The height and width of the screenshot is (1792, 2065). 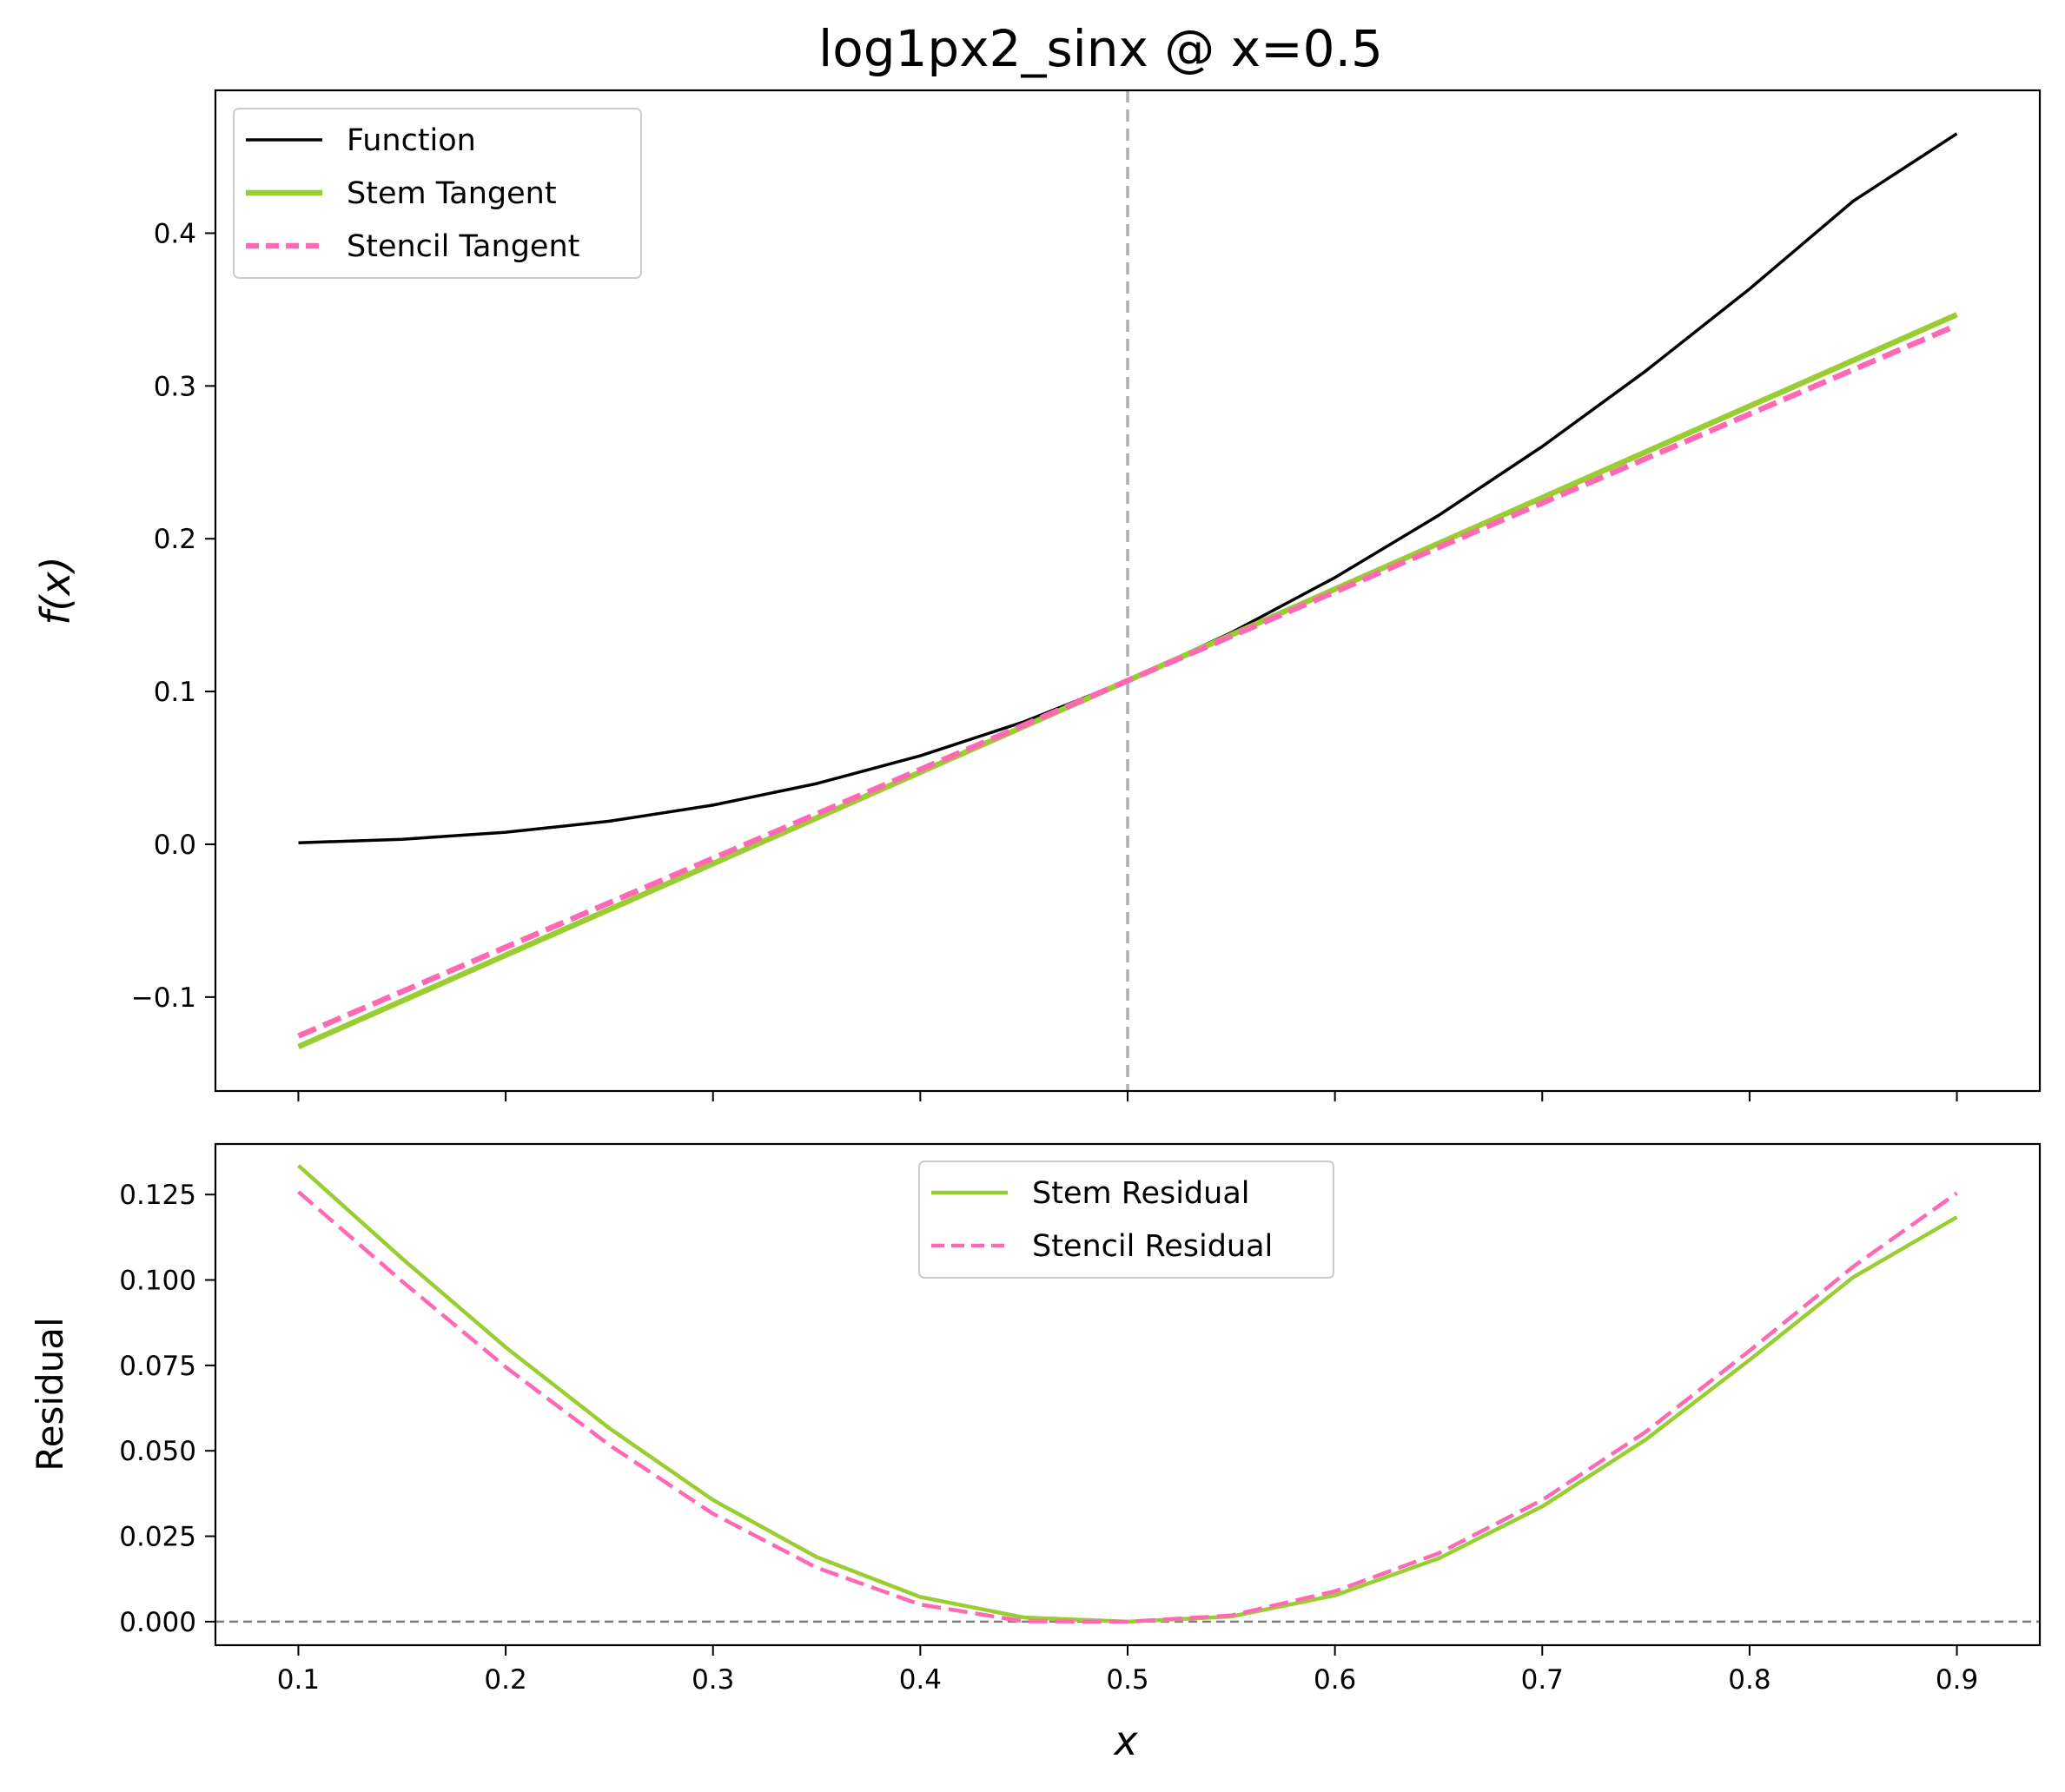 I want to click on x-axis-label: x, so click(x=1125, y=1741).